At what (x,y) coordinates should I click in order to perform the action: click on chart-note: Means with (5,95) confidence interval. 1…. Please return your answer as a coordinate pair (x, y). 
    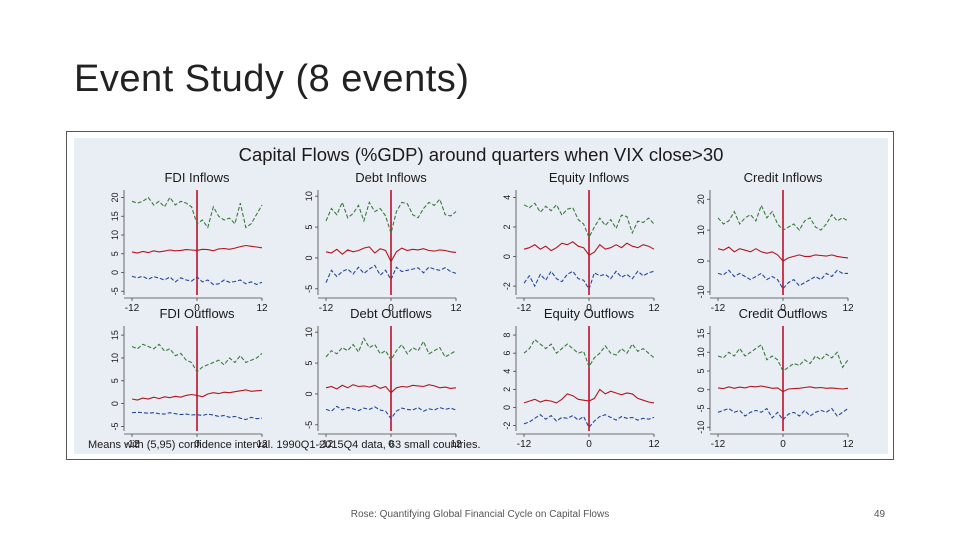
    Looking at the image, I should click on (284, 445).